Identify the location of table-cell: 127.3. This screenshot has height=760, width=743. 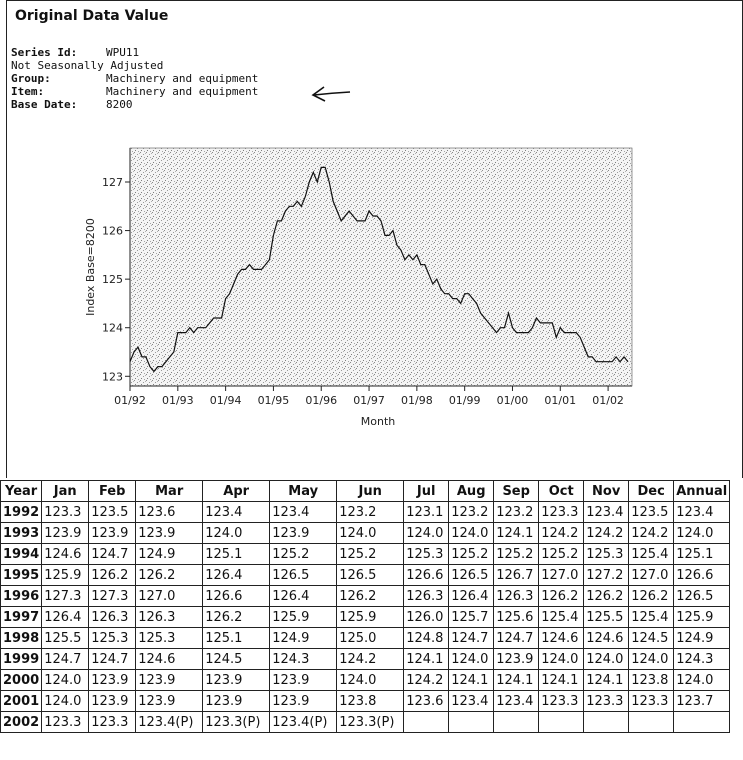
(65, 596).